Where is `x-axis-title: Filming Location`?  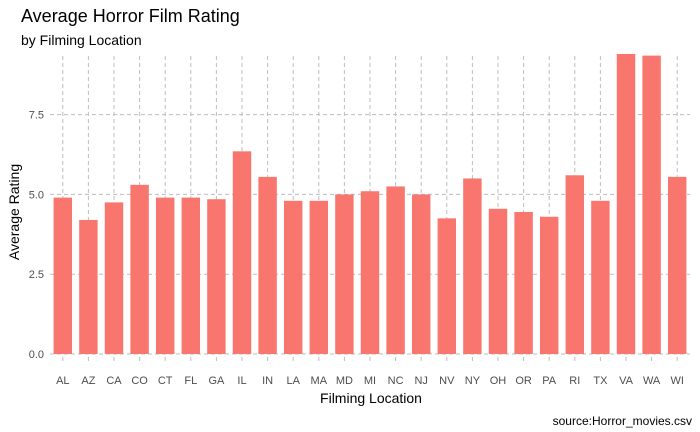
x-axis-title: Filming Location is located at coordinates (371, 398).